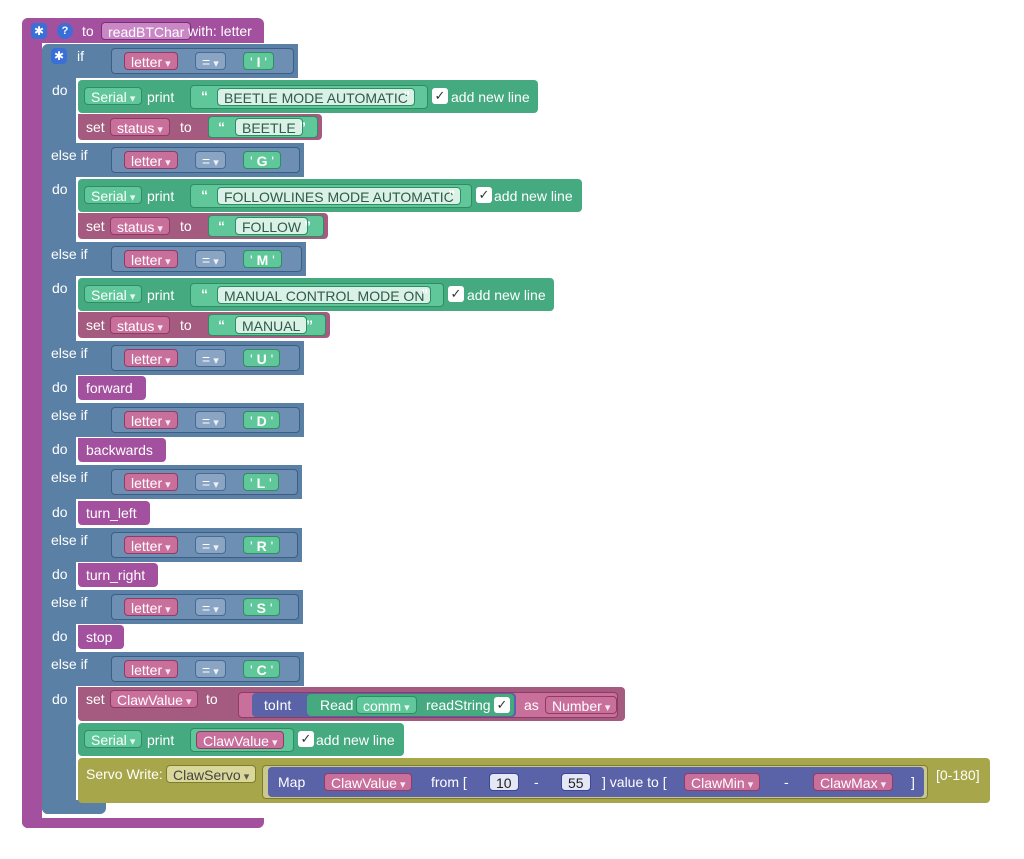 This screenshot has height=859, width=1024. What do you see at coordinates (272, 226) in the screenshot?
I see `status-text: FOLLOW` at bounding box center [272, 226].